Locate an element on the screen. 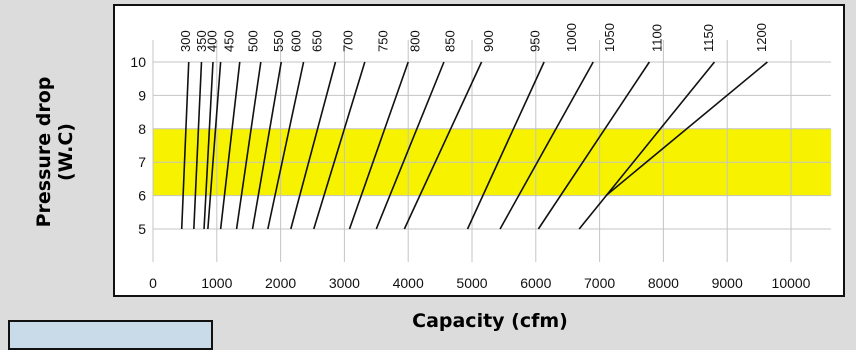  y-tick-label: 10 is located at coordinates (138, 62).